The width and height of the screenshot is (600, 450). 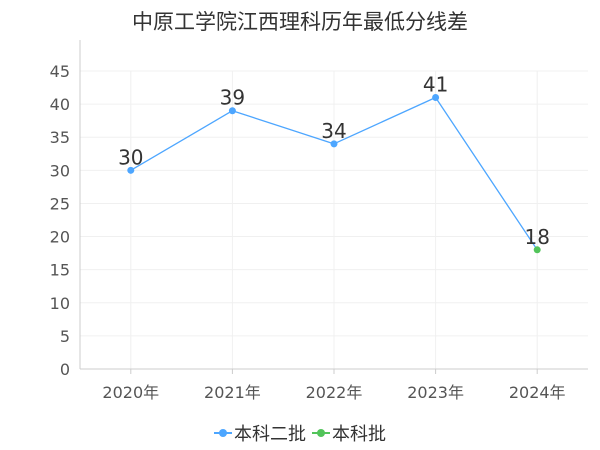 I want to click on data-label: 41, so click(x=435, y=84).